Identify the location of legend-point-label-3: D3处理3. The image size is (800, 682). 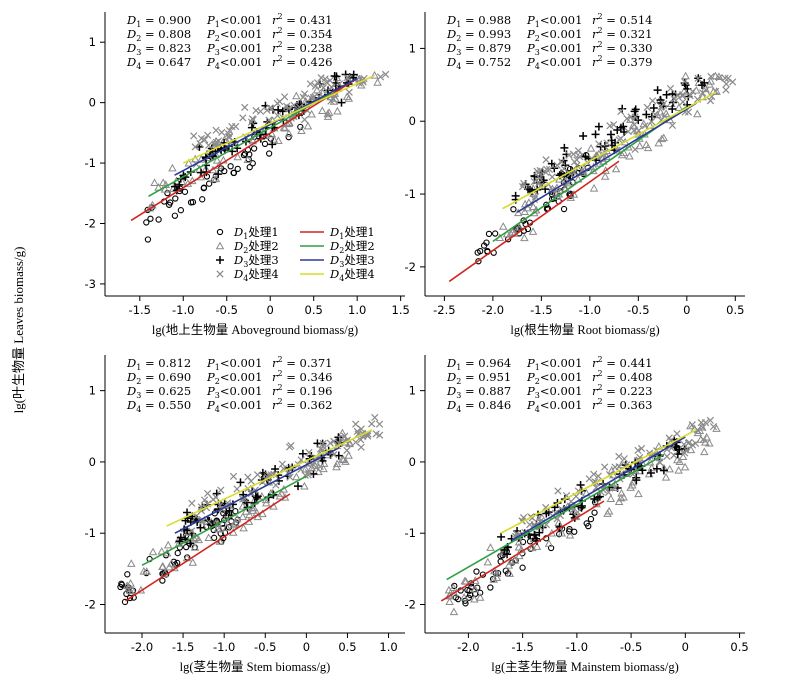
(256, 261).